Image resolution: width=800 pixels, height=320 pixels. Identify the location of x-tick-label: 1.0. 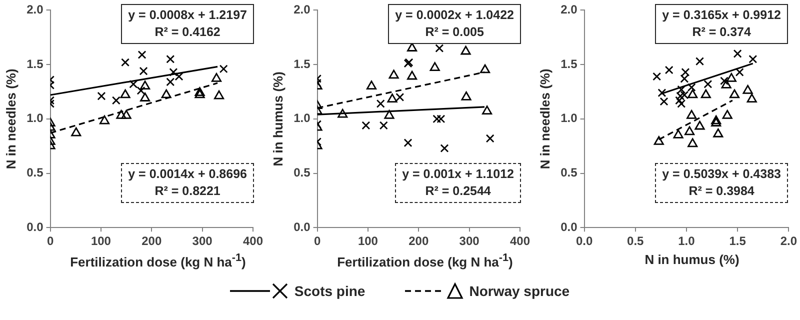
(687, 241).